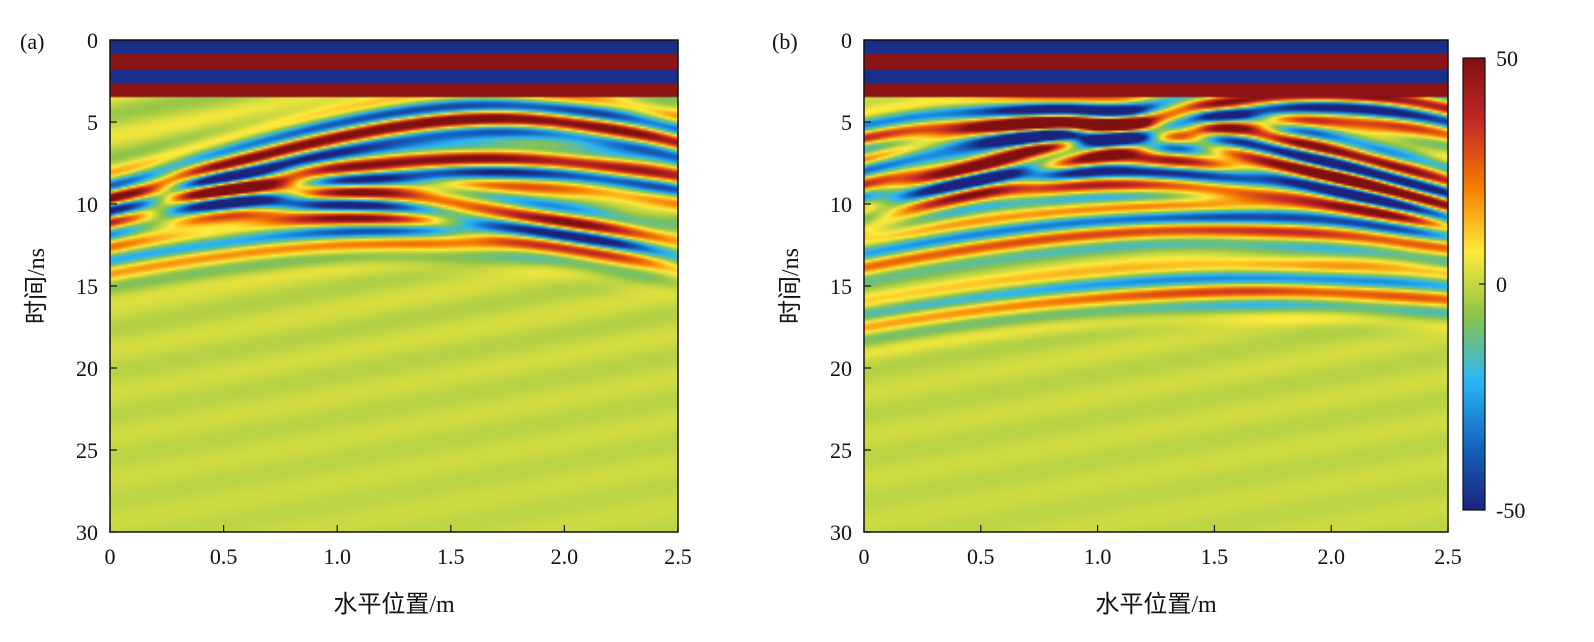  I want to click on colorbar-ticks: 50 0 -50, so click(1502, 284).